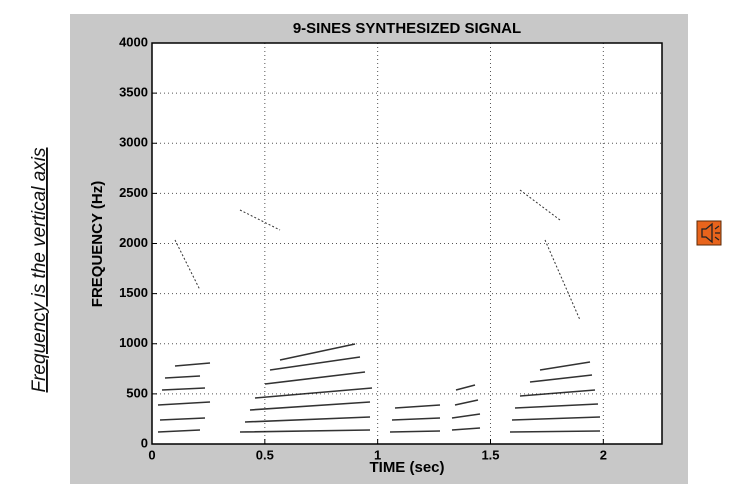 The height and width of the screenshot is (487, 730). What do you see at coordinates (151, 454) in the screenshot?
I see `x-tick-label: 0` at bounding box center [151, 454].